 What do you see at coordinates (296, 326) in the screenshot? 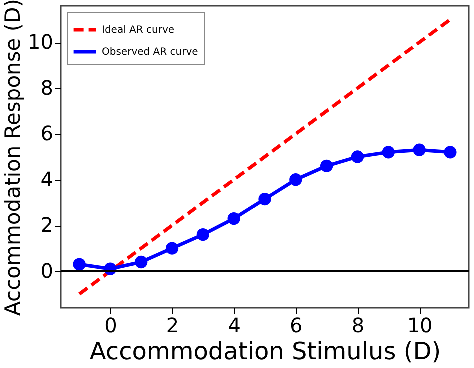
I see `x-tick-label: 6` at bounding box center [296, 326].